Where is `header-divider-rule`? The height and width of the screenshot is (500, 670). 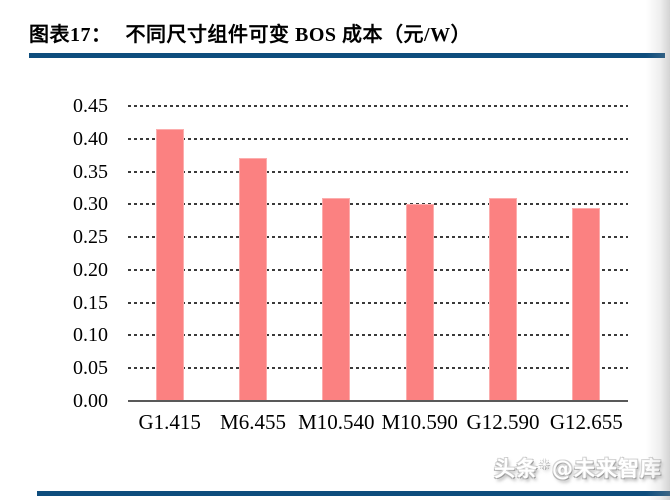 header-divider-rule is located at coordinates (347, 55).